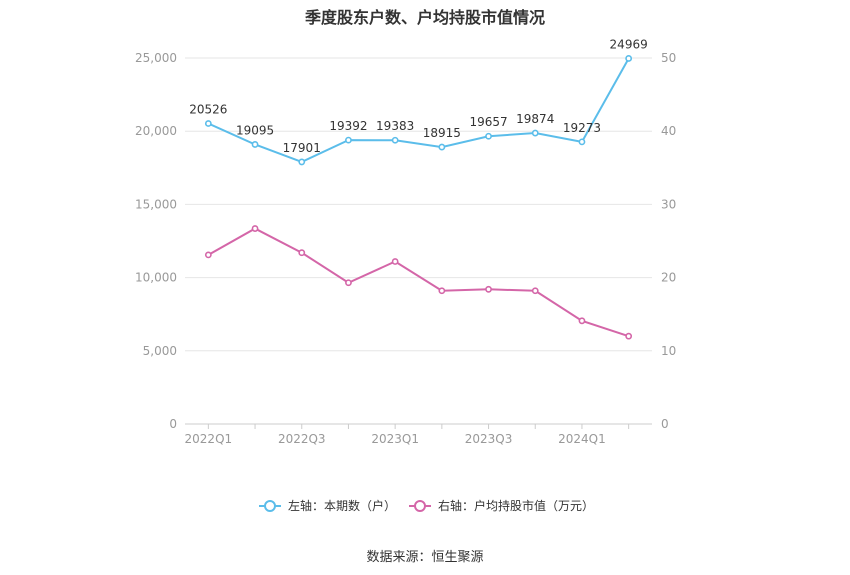 Image resolution: width=850 pixels, height=575 pixels. Describe the element at coordinates (668, 204) in the screenshot. I see `y-right-tick-label: 30` at that location.